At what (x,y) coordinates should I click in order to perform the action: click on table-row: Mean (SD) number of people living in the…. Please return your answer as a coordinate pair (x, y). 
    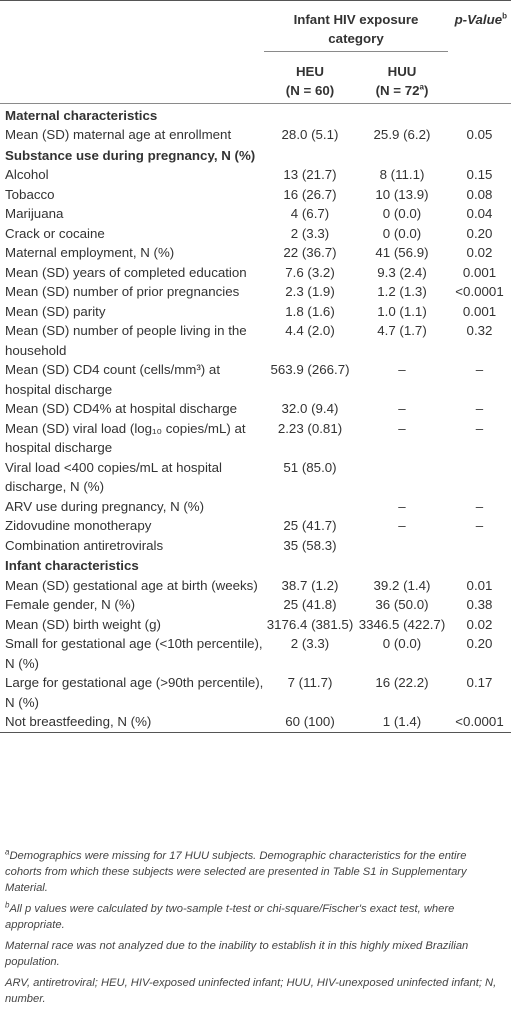
    Looking at the image, I should click on (255, 340).